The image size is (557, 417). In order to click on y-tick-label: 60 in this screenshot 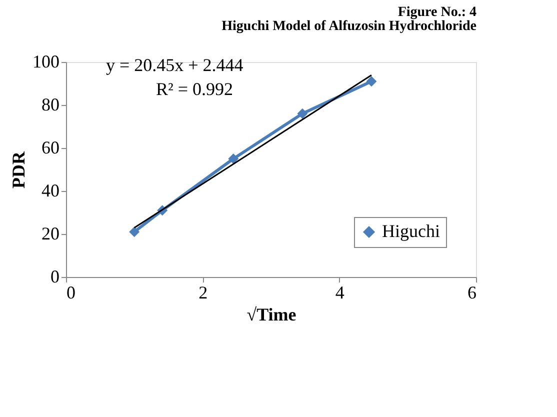, I will do `click(51, 148)`.